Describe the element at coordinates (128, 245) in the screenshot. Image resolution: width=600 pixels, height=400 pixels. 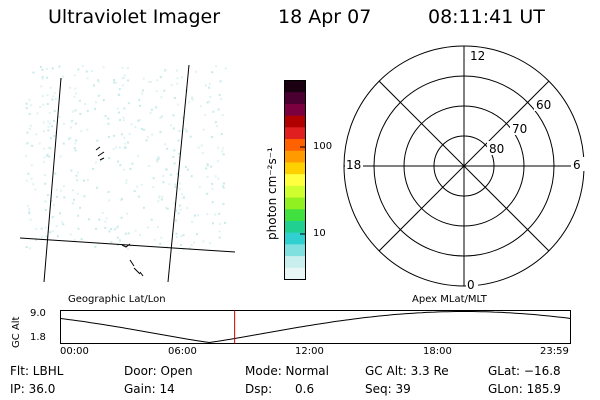
I see `latitude-line` at that location.